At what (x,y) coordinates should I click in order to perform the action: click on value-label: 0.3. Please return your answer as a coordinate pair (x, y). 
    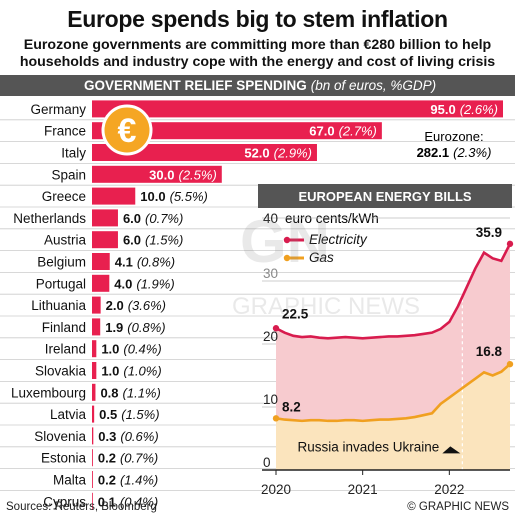
    Looking at the image, I should click on (107, 436).